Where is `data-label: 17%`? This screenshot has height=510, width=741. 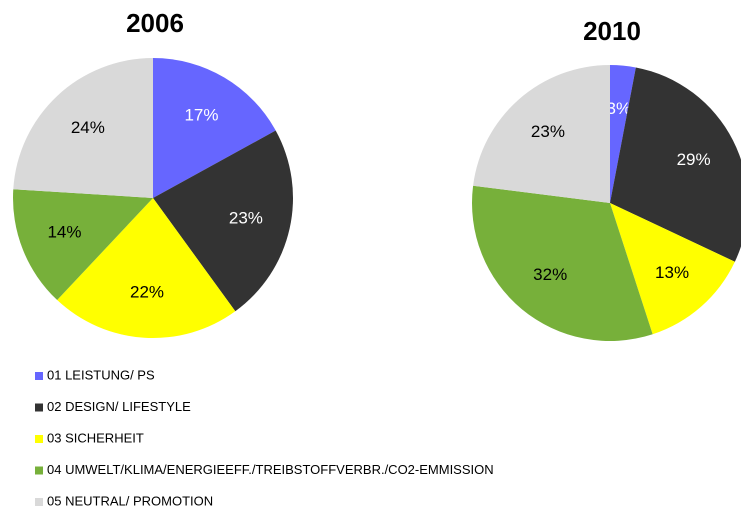 data-label: 17% is located at coordinates (201, 115).